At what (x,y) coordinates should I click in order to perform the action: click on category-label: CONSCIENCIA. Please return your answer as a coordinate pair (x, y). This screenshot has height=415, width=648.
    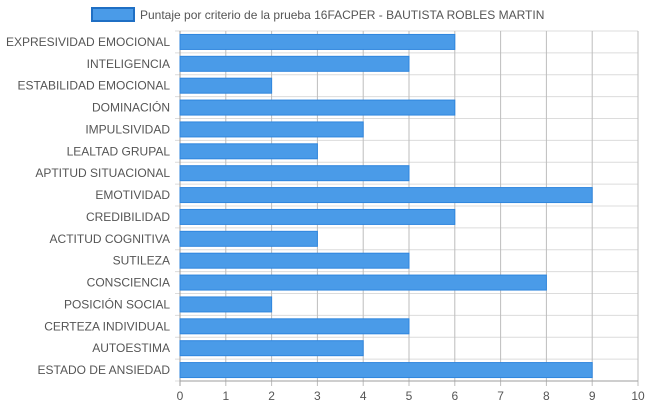
    Looking at the image, I should click on (128, 283).